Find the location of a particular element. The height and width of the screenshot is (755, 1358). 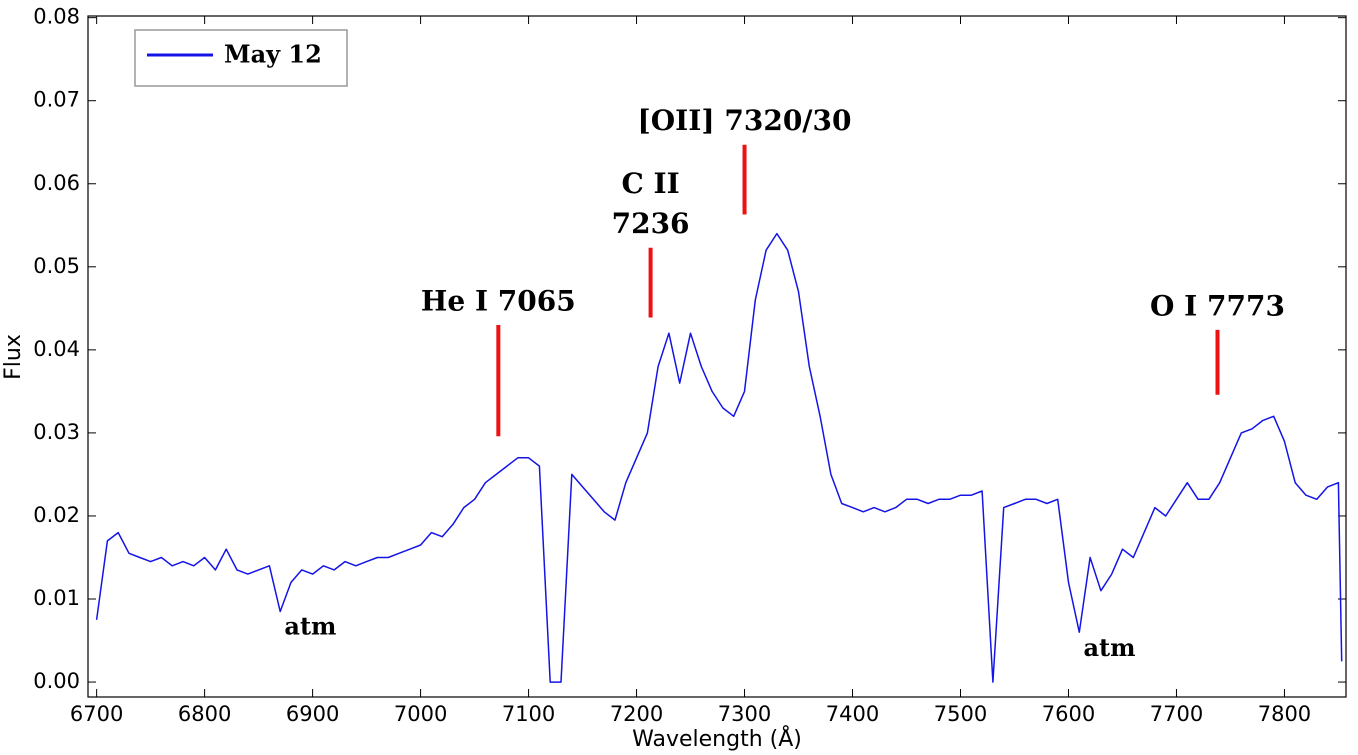

y-tick-label: 0.01 is located at coordinates (56, 598).